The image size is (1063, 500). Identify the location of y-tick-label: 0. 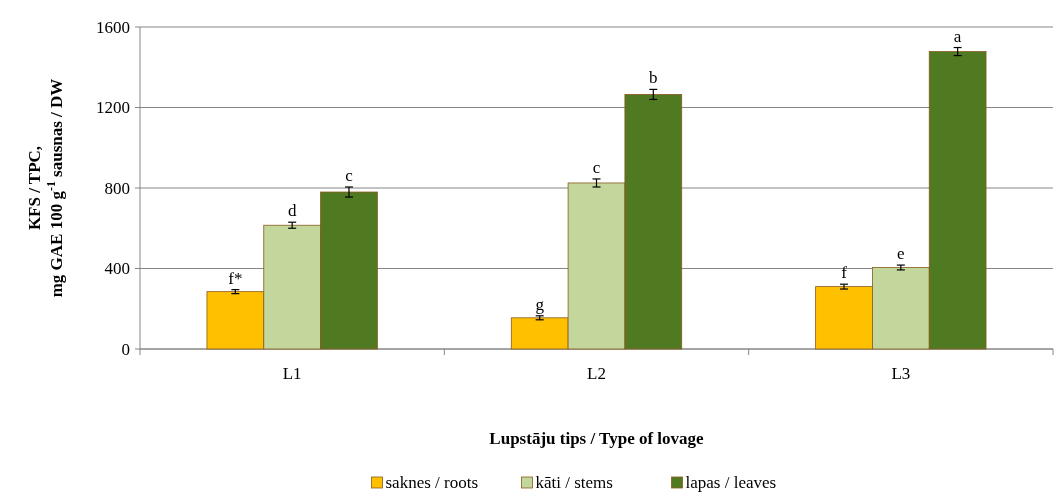
(125, 349).